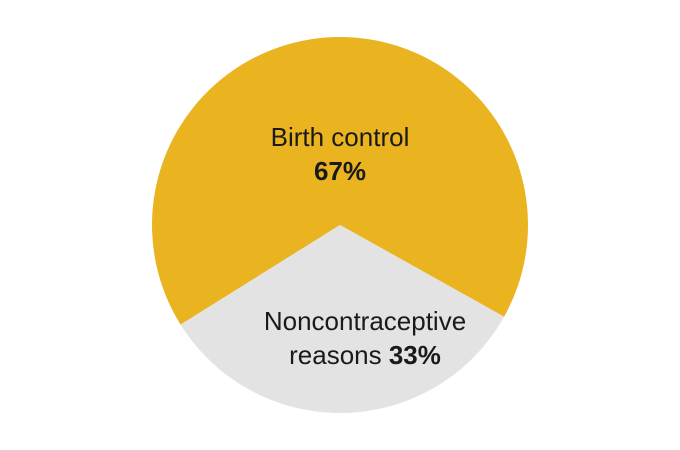  What do you see at coordinates (414, 355) in the screenshot?
I see `value-label: 33%` at bounding box center [414, 355].